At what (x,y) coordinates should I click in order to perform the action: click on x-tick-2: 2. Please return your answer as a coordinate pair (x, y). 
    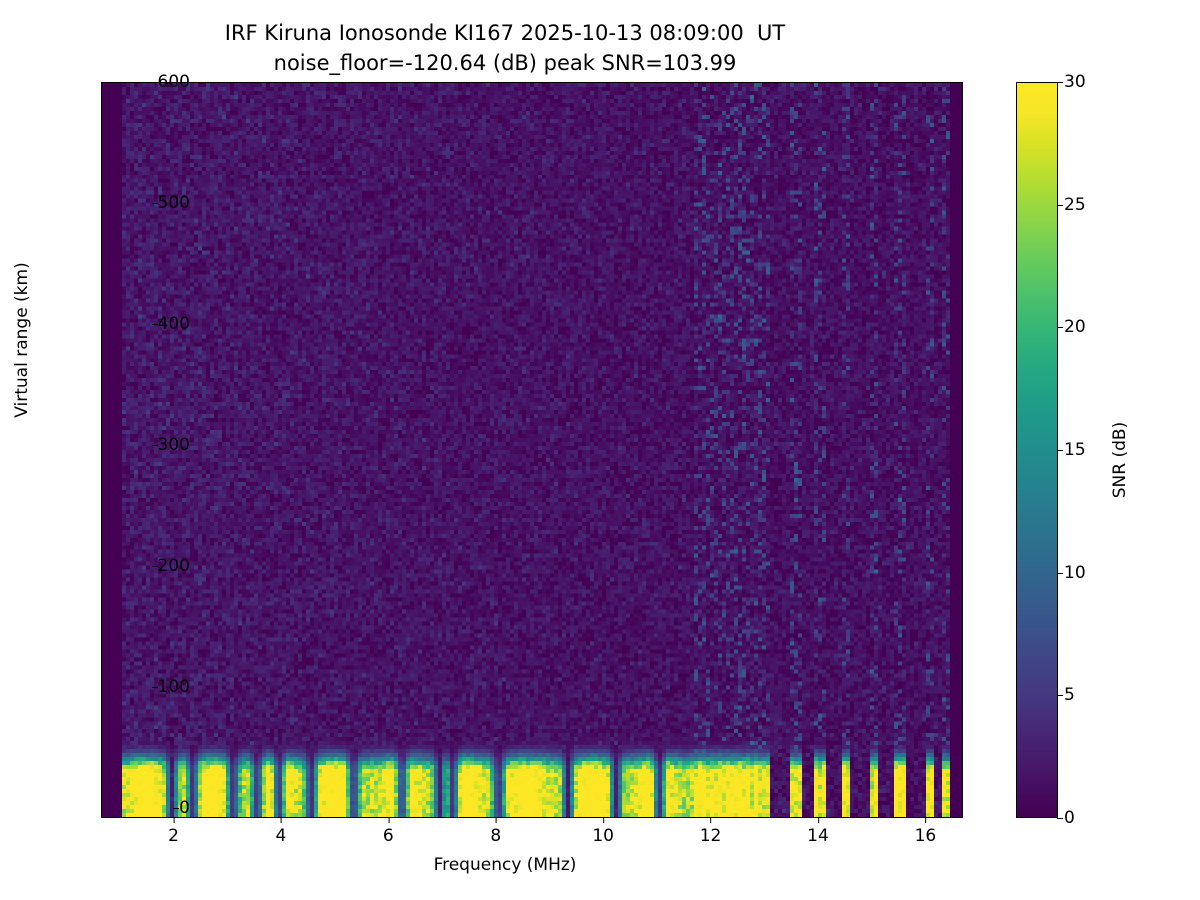
    Looking at the image, I should click on (173, 831).